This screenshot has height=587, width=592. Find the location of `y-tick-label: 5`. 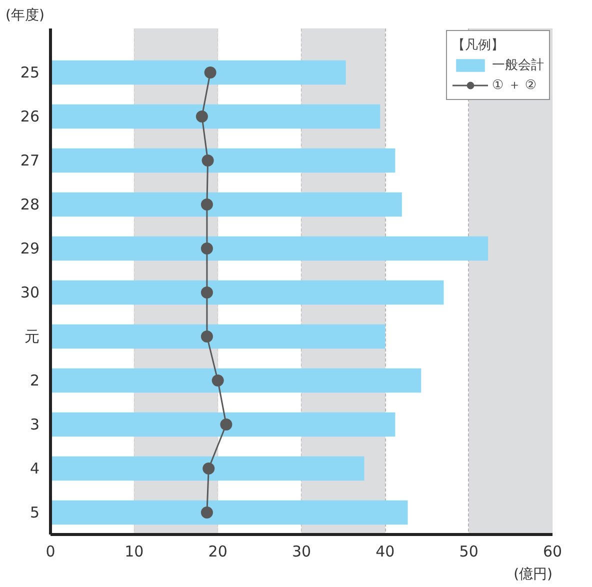

y-tick-label: 5 is located at coordinates (35, 513).